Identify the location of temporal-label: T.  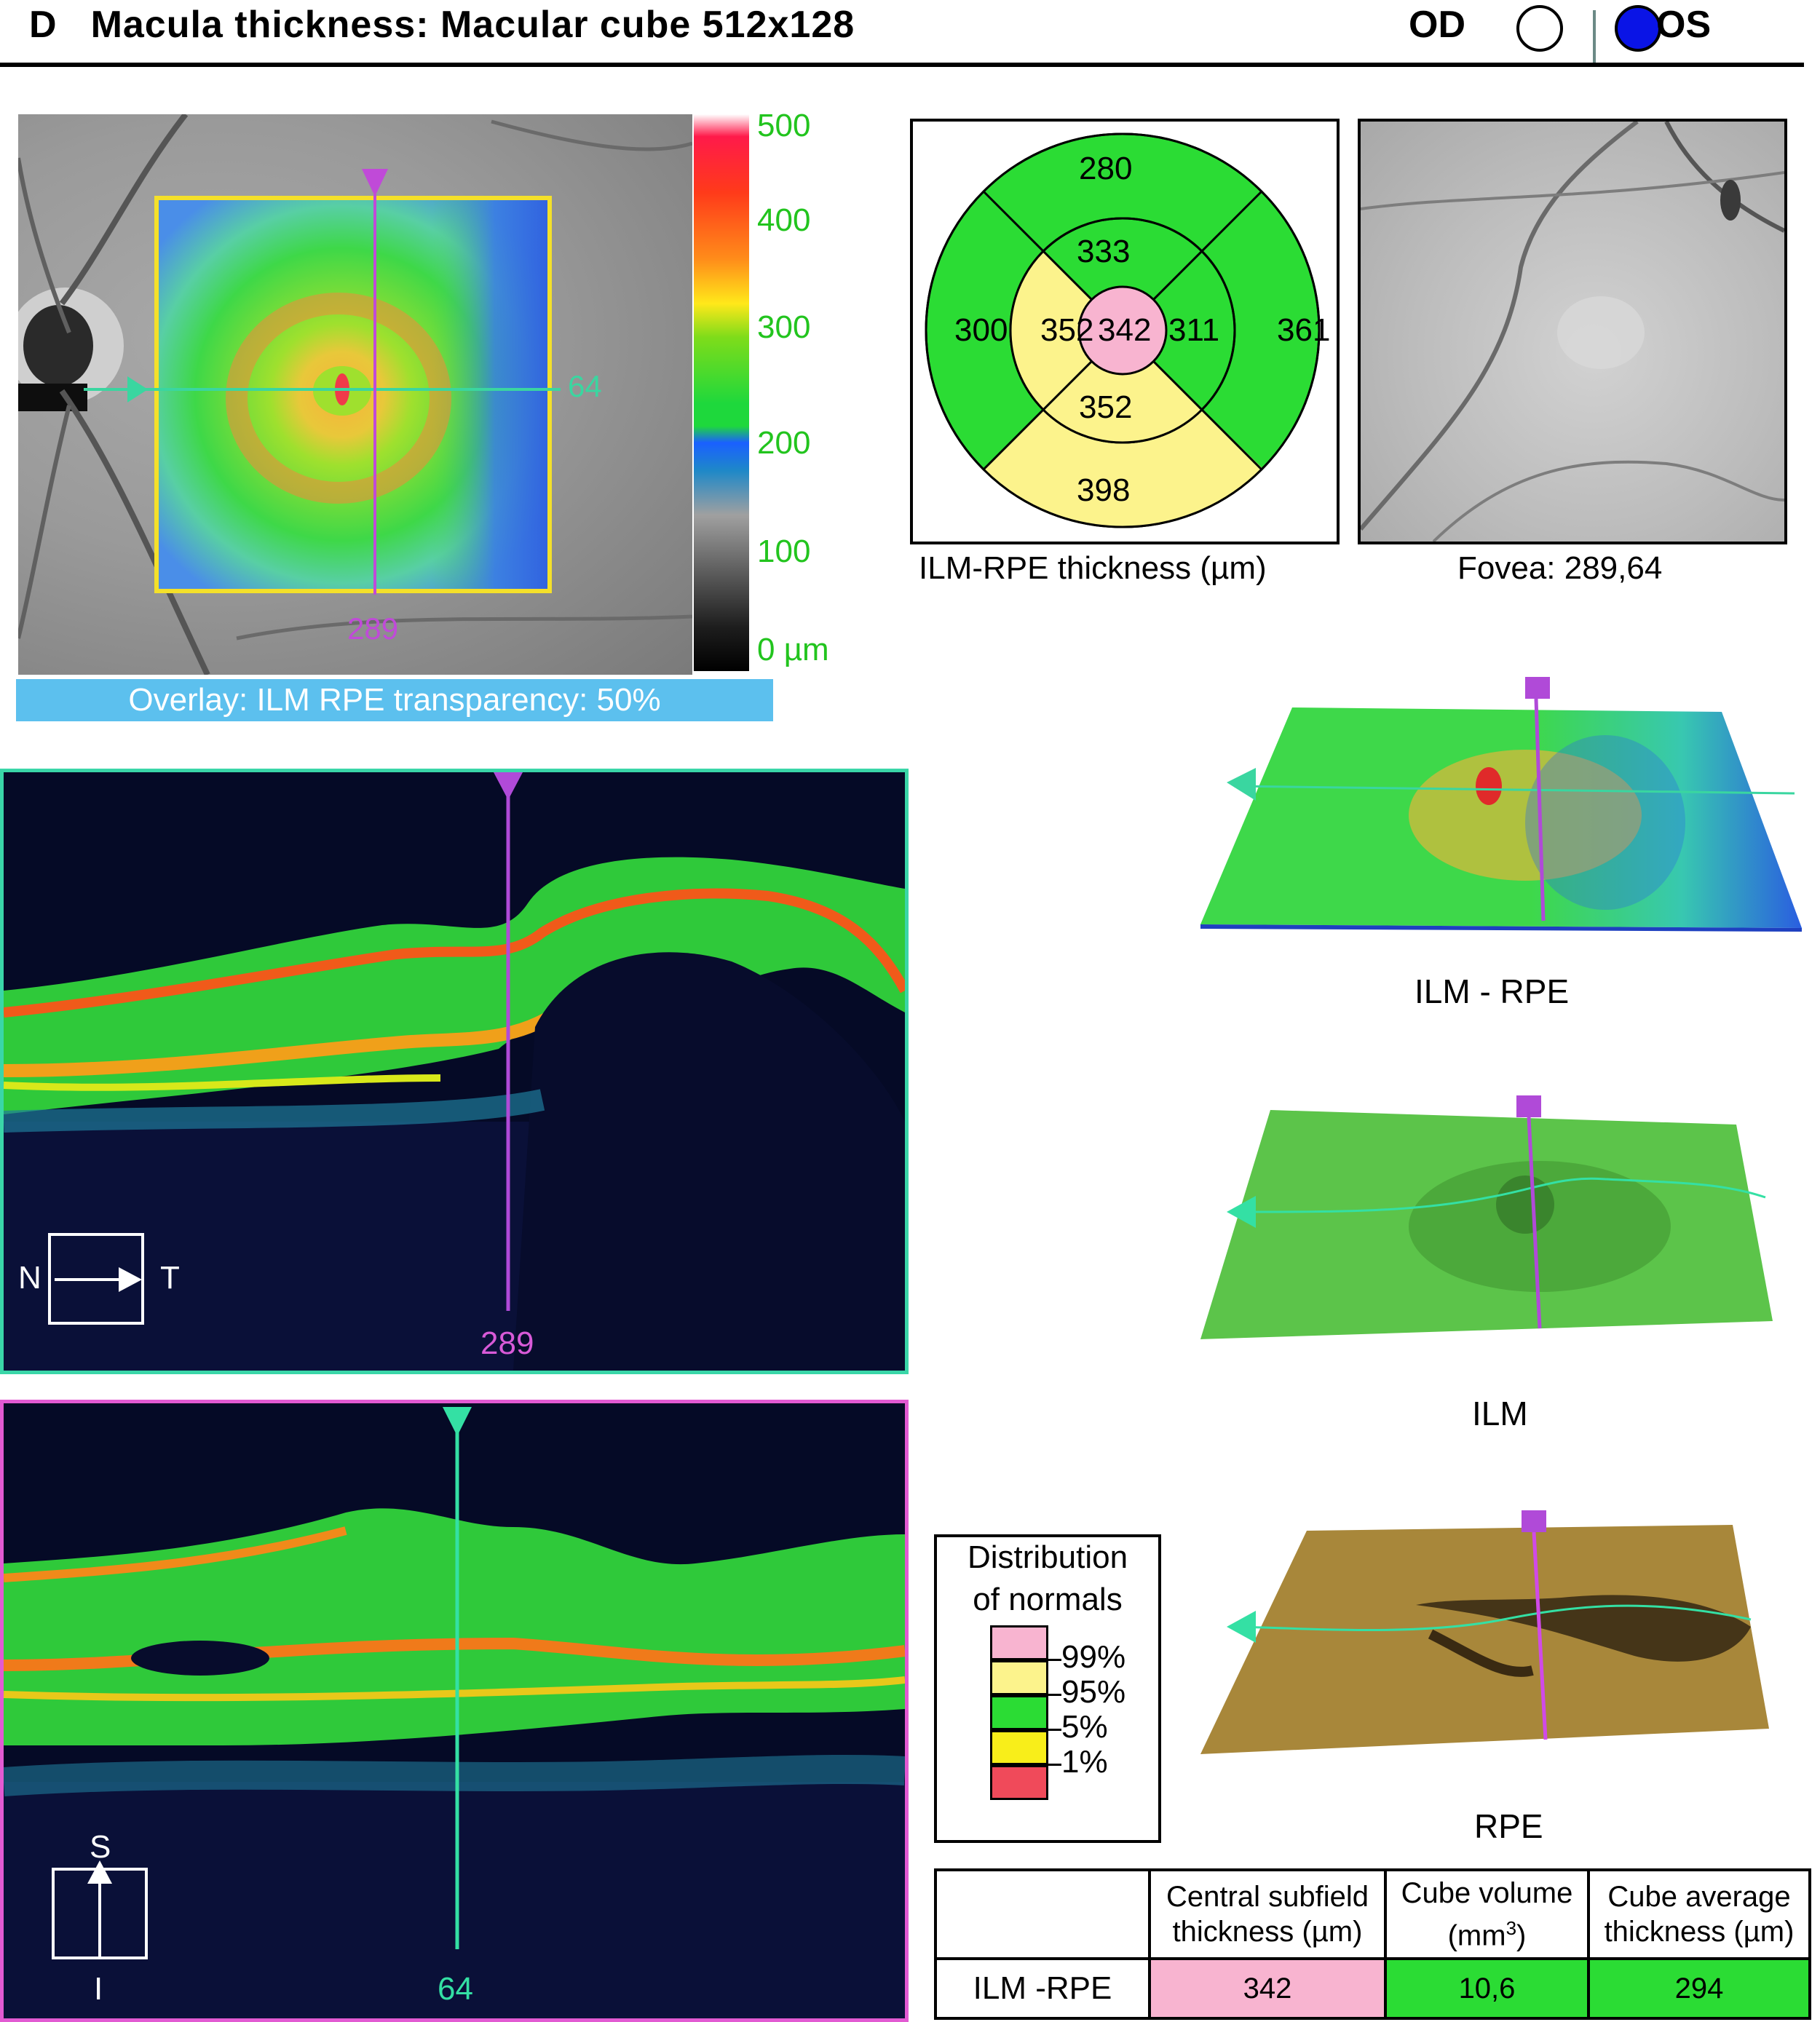
(170, 1278).